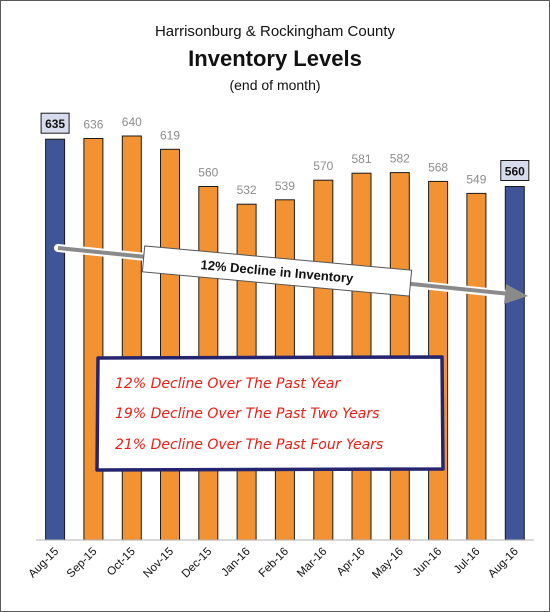 The width and height of the screenshot is (550, 612). What do you see at coordinates (275, 58) in the screenshot?
I see `chart-title: Inventory Levels` at bounding box center [275, 58].